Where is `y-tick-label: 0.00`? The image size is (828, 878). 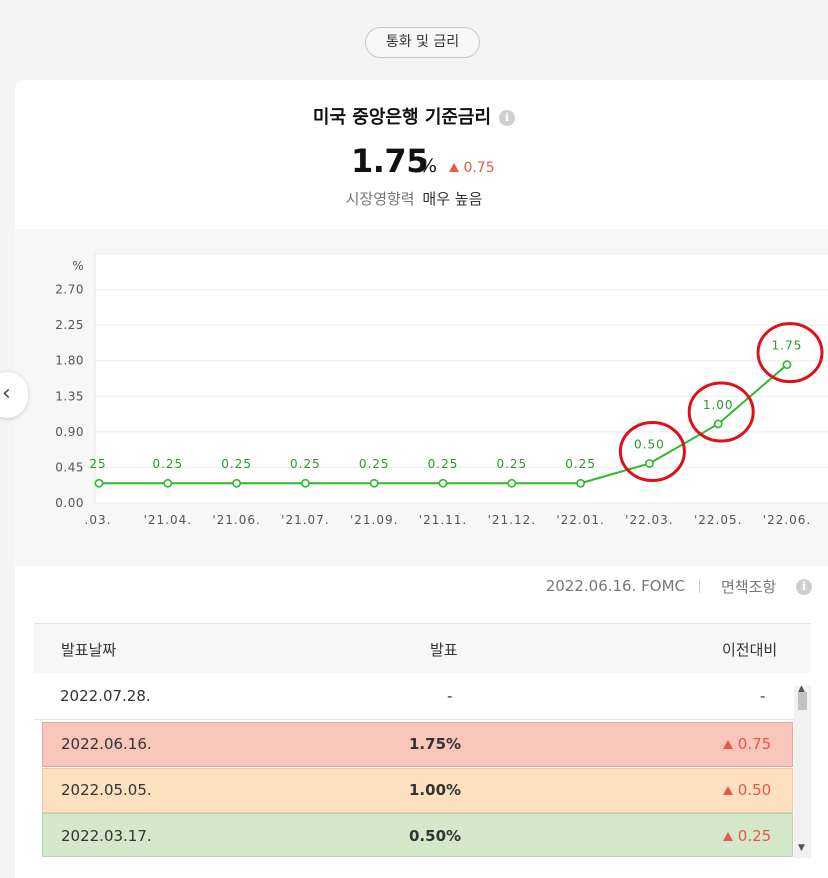 y-tick-label: 0.00 is located at coordinates (69, 503).